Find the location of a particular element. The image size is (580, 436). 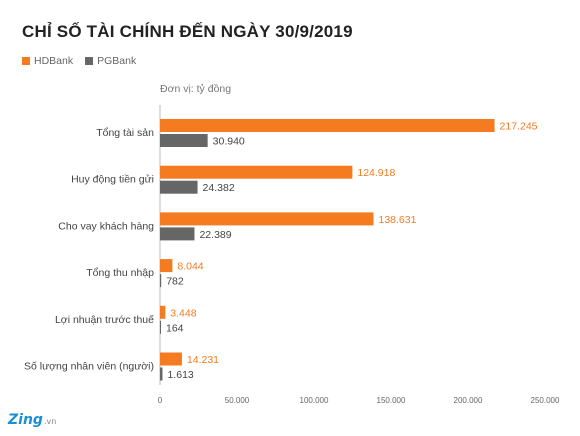

brand-logo-main: Zing is located at coordinates (25, 420).